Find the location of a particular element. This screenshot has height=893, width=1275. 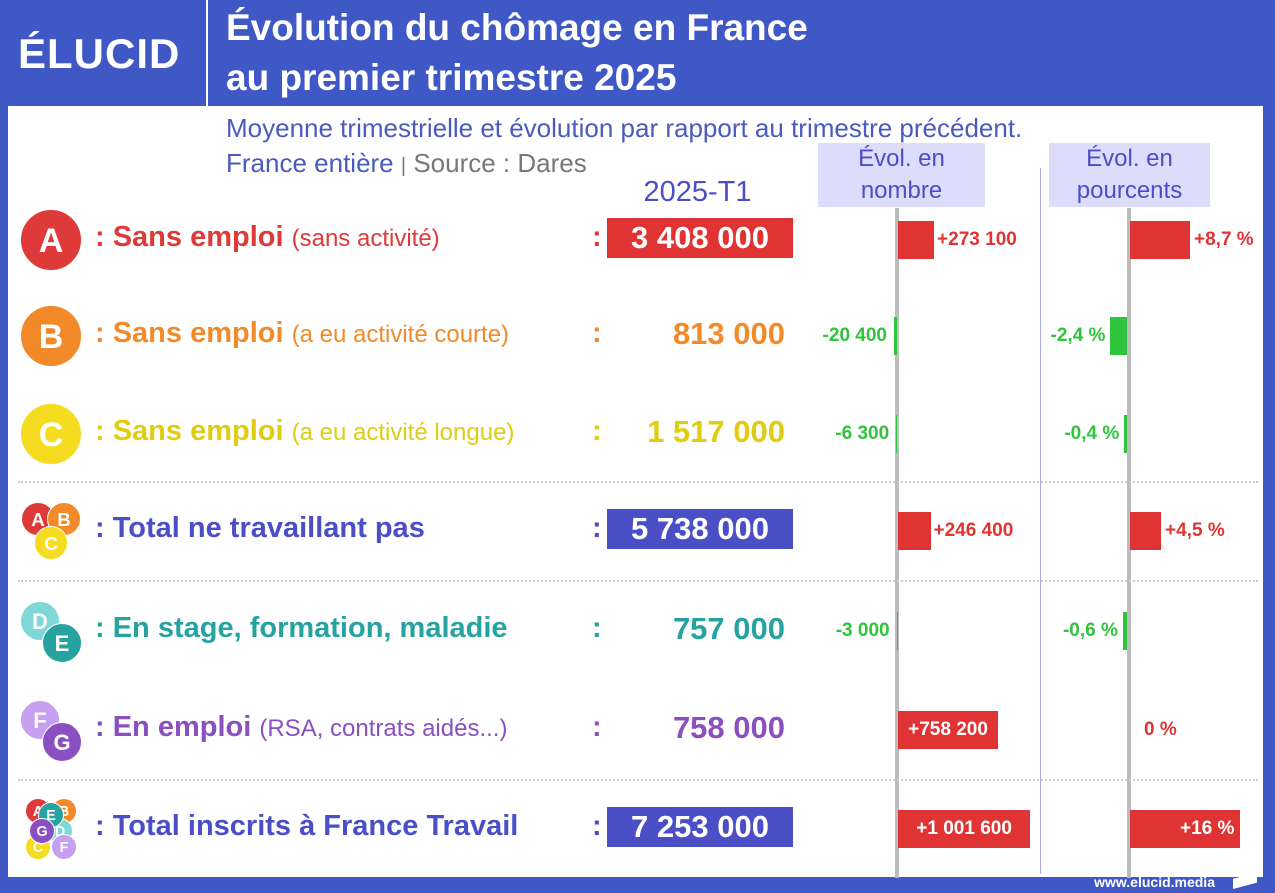

percent-bar-label: -0,4 % is located at coordinates (1092, 433).